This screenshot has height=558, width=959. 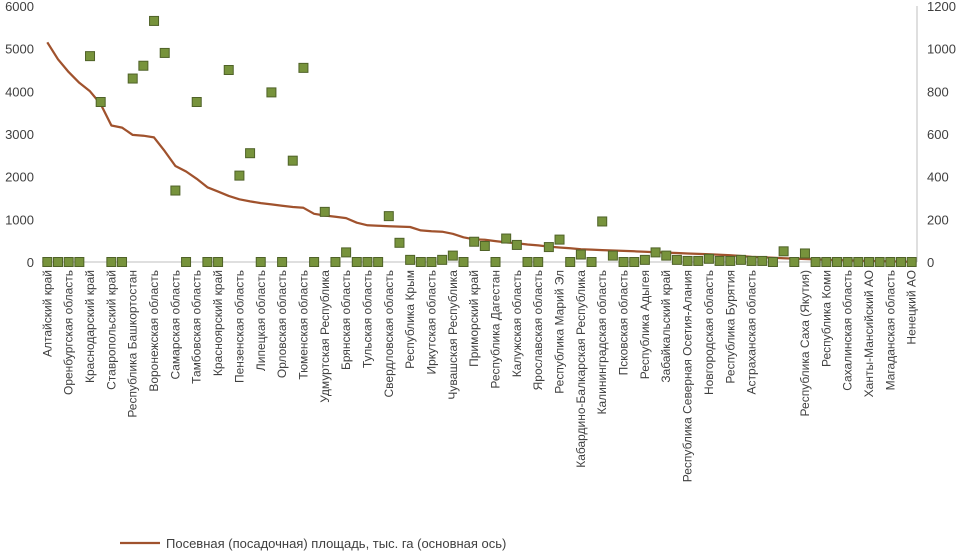 What do you see at coordinates (197, 327) in the screenshot?
I see `x-tick-label: Тамбовская область` at bounding box center [197, 327].